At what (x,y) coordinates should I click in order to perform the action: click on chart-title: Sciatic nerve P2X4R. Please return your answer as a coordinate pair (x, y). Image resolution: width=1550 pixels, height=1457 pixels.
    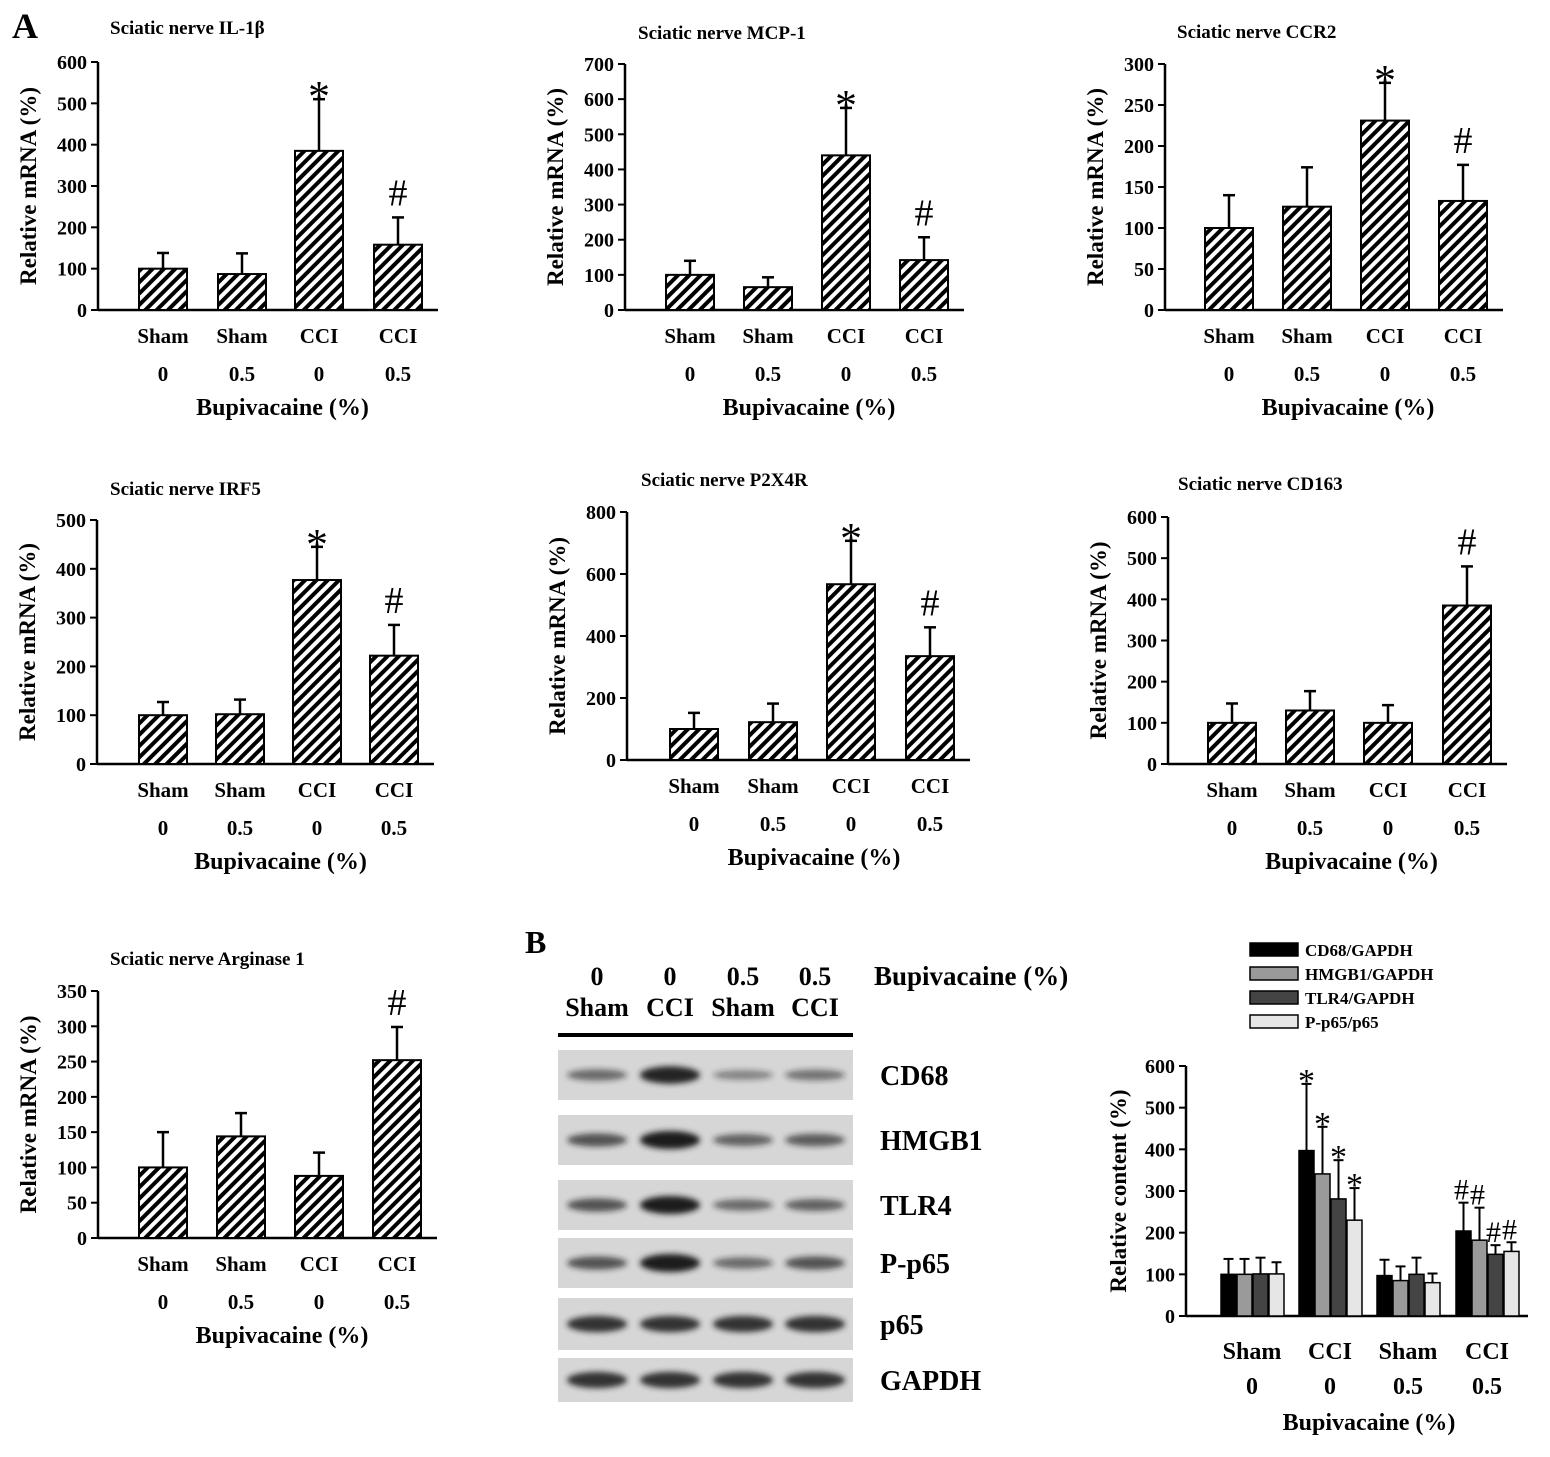
    Looking at the image, I should click on (724, 480).